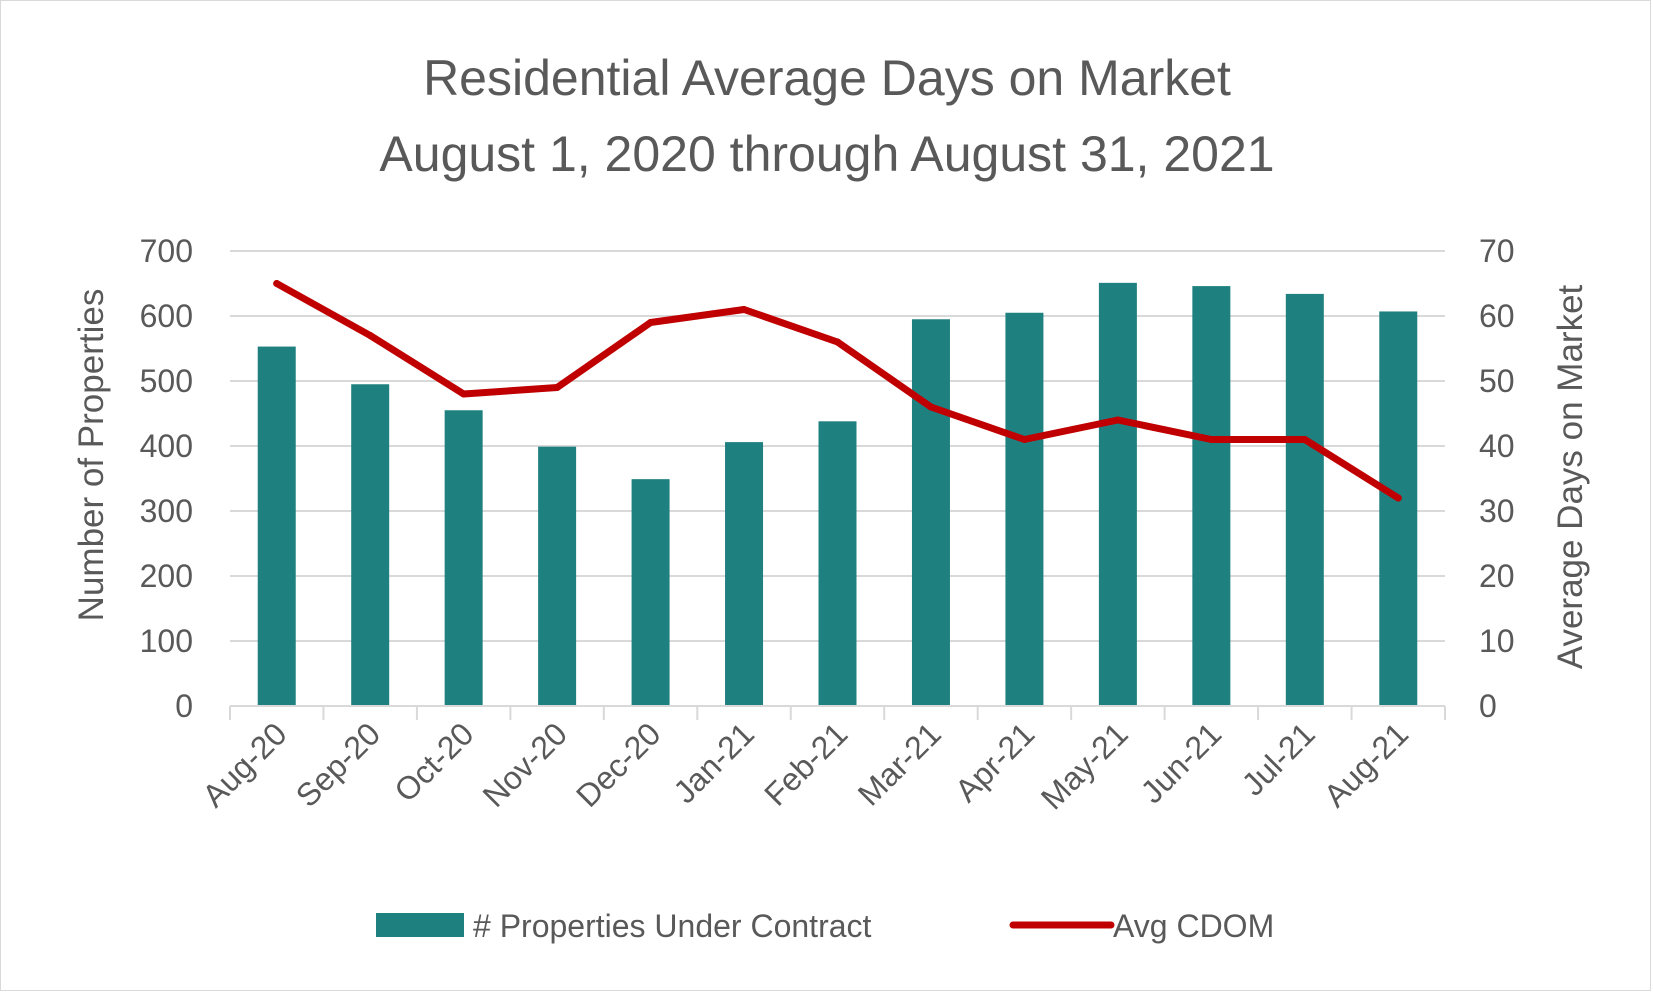 This screenshot has width=1653, height=997. Describe the element at coordinates (166, 478) in the screenshot. I see `left-axis-ticks: 0 100 200 300 400 500 600 700` at that location.